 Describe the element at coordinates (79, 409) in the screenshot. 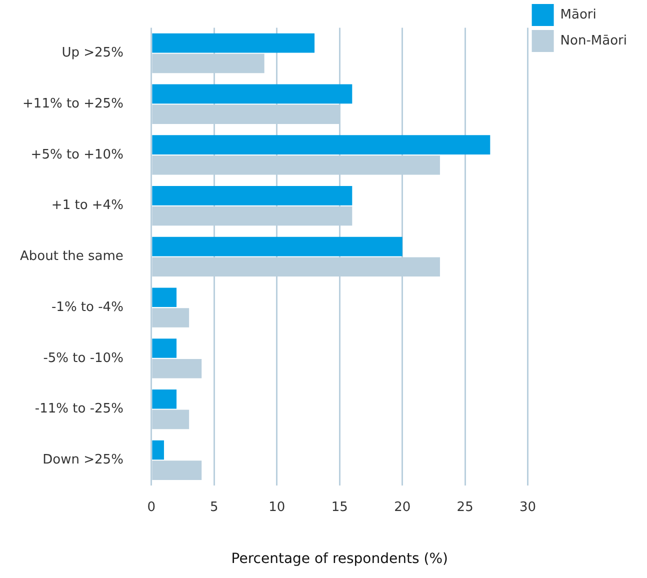

I see `y-tick-label: -11% to -25%` at that location.